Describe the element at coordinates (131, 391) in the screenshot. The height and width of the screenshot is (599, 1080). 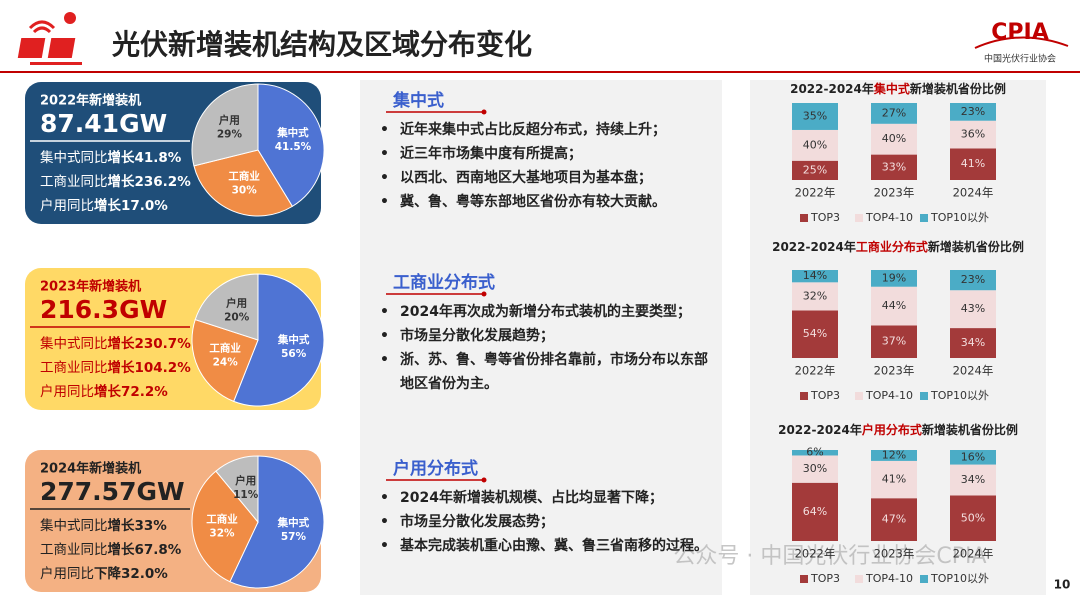
I see `card-line-value: 增长72.2%` at that location.